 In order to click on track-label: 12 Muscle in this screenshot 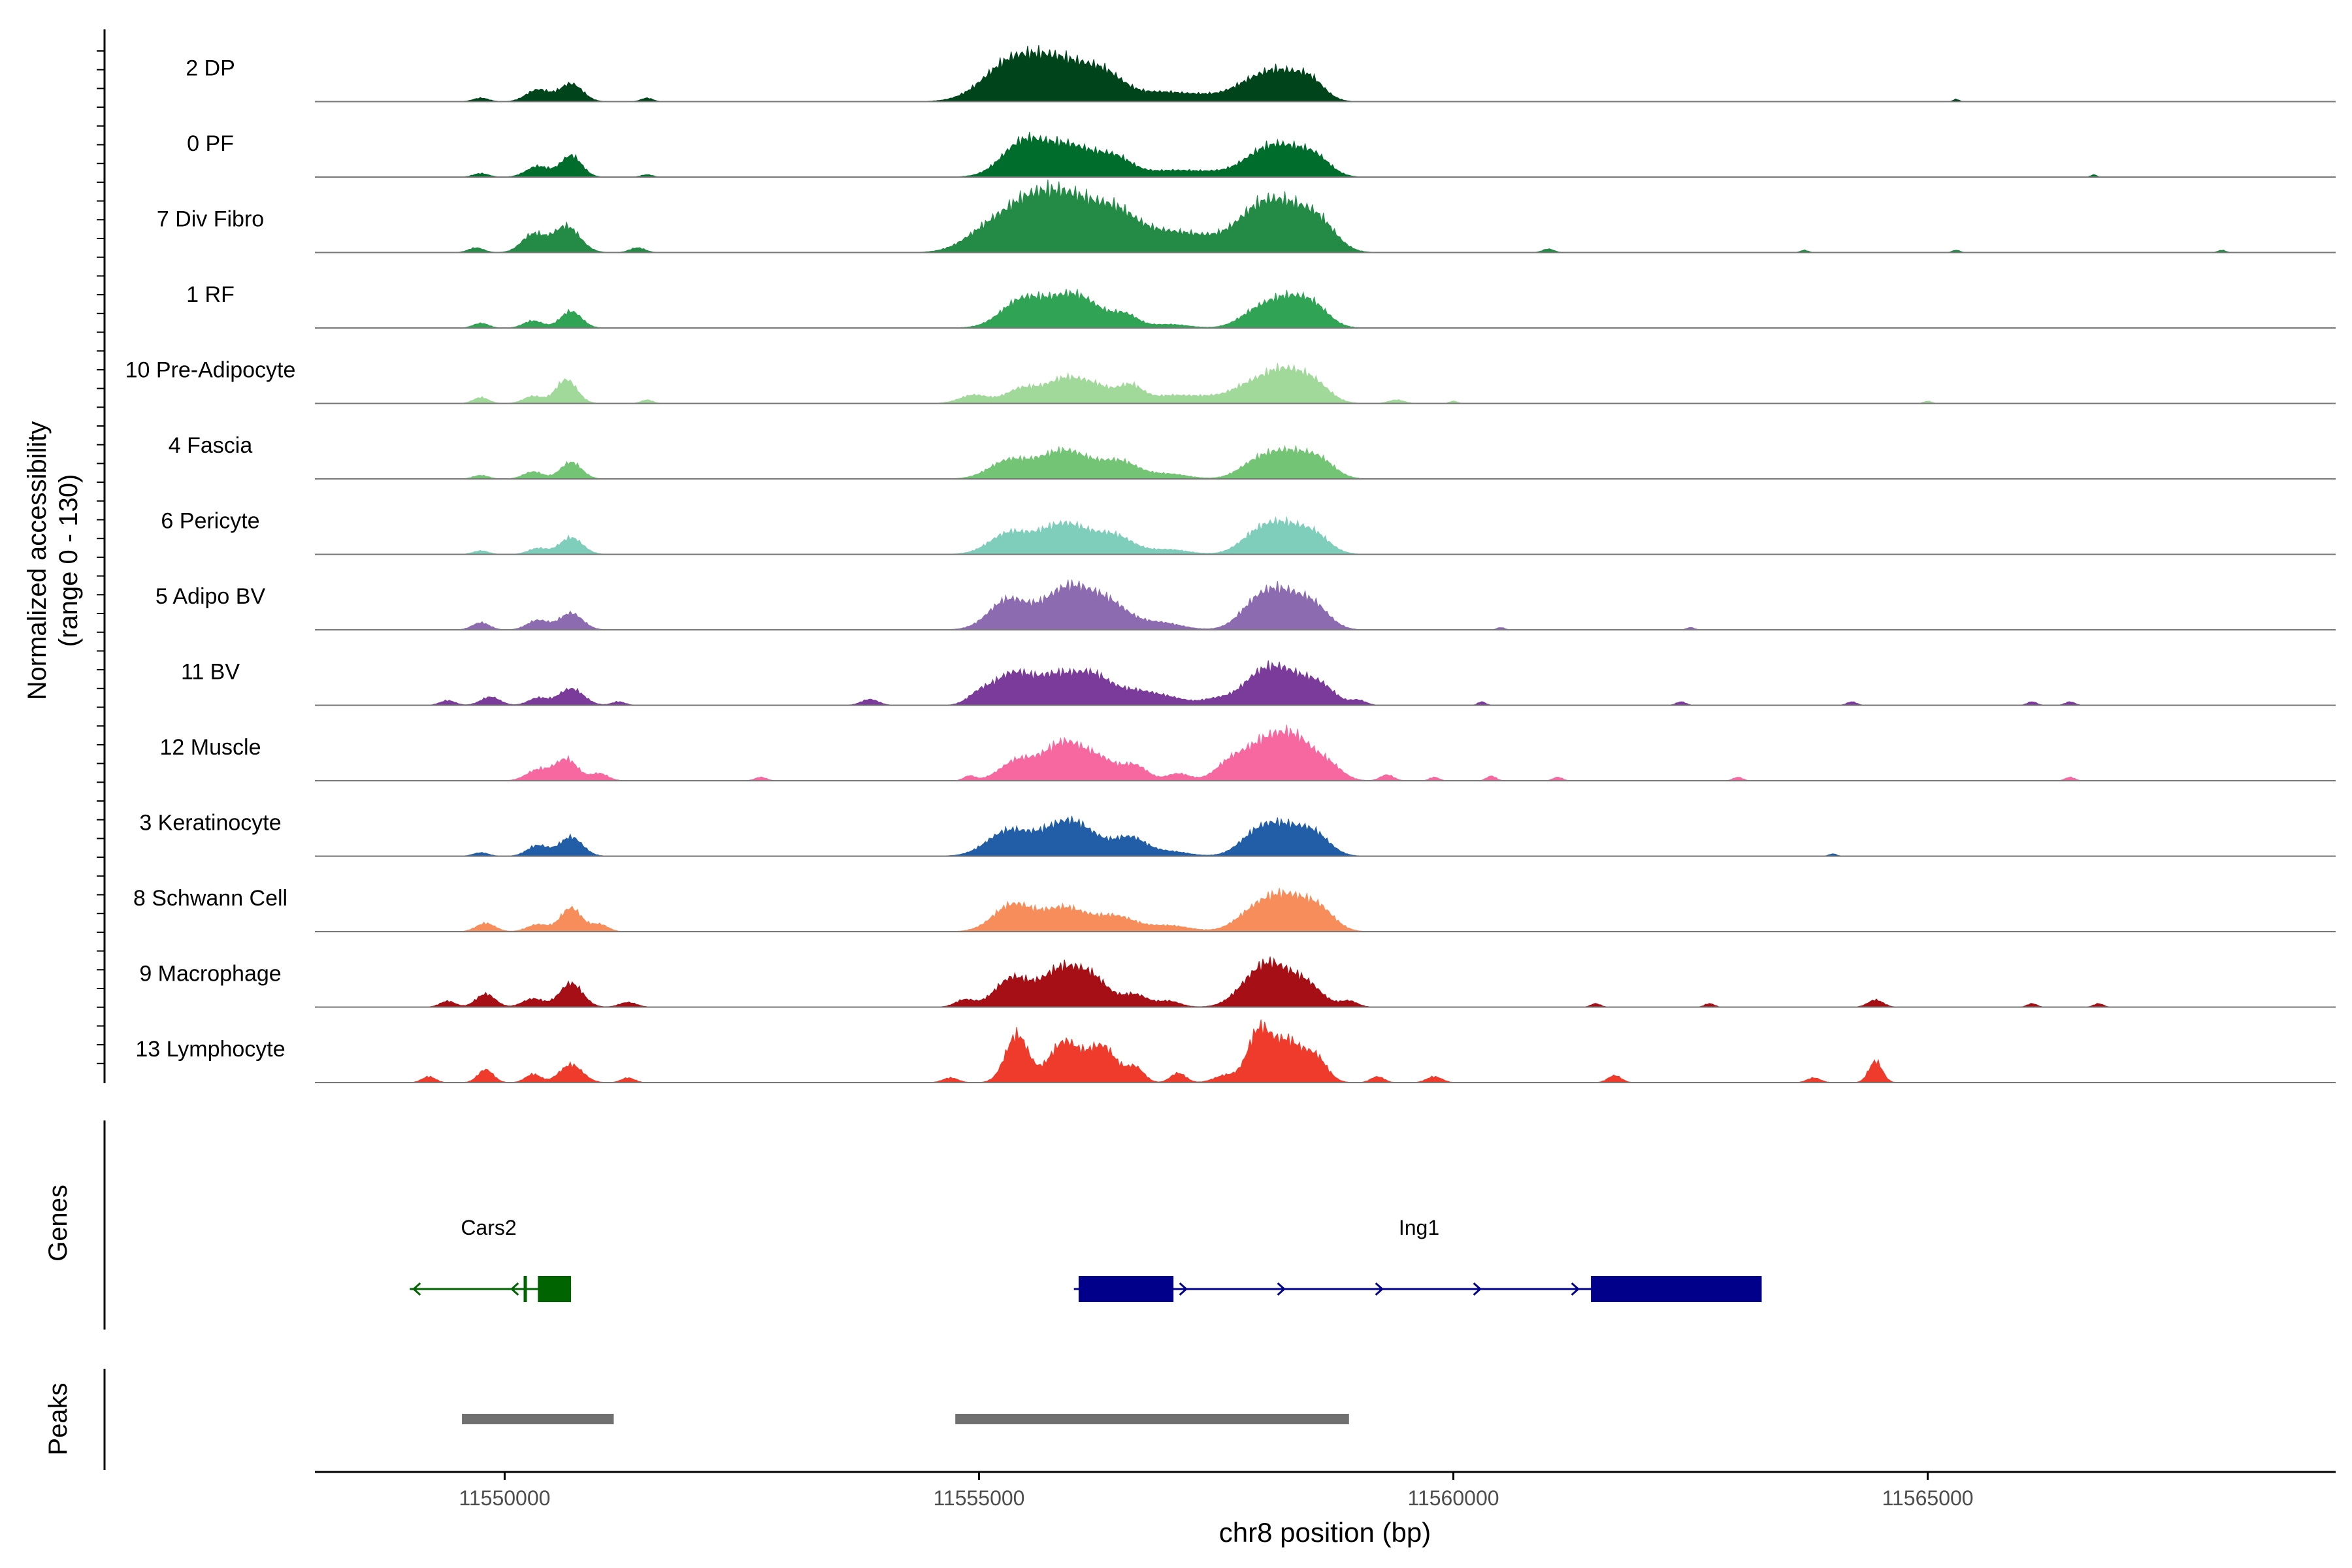, I will do `click(210, 747)`.